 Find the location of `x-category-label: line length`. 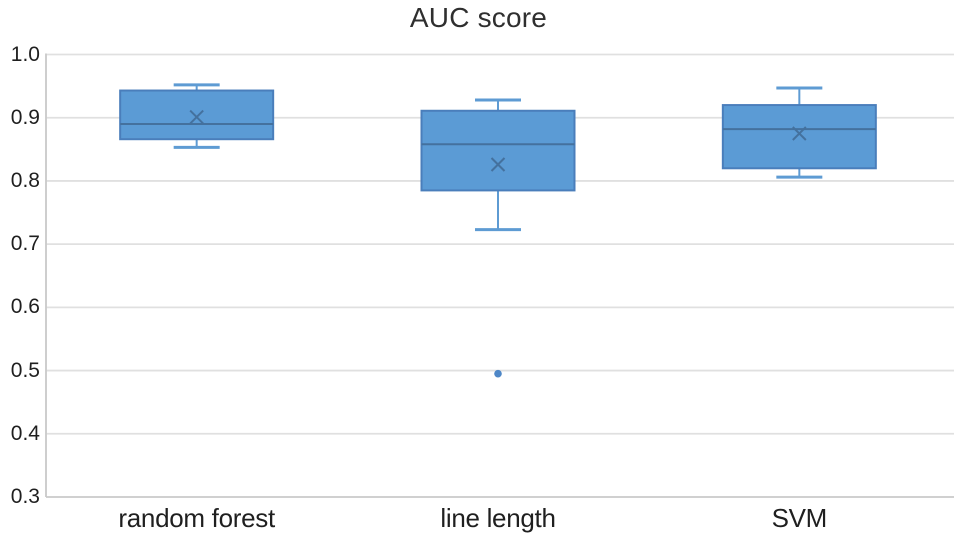

x-category-label: line length is located at coordinates (498, 518).